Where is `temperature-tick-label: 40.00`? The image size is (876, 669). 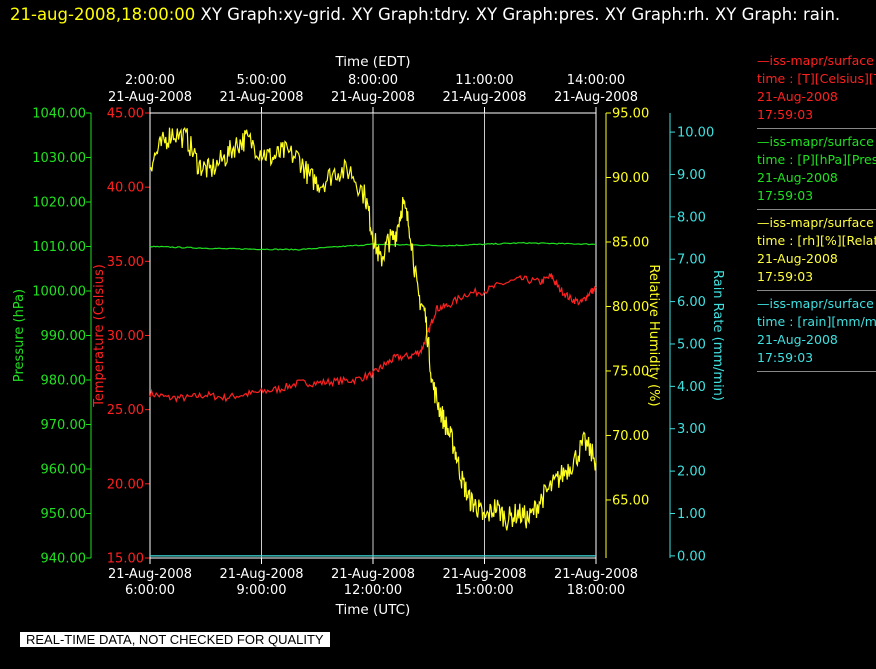 temperature-tick-label: 40.00 is located at coordinates (125, 188).